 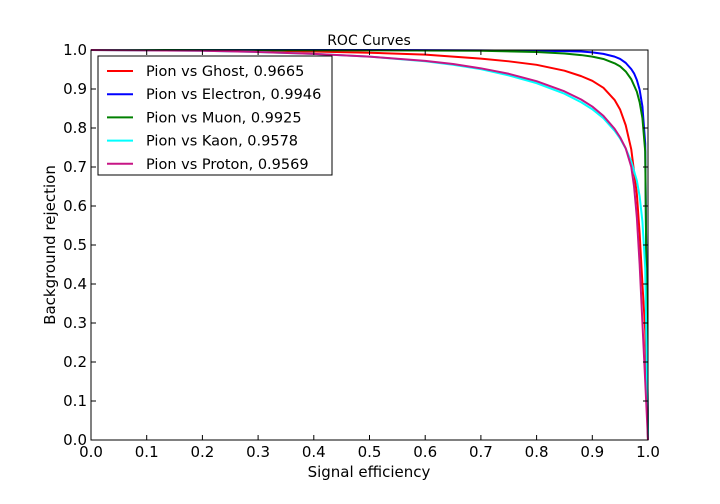 What do you see at coordinates (648, 452) in the screenshot?
I see `x-tick-label-10: 1.0` at bounding box center [648, 452].